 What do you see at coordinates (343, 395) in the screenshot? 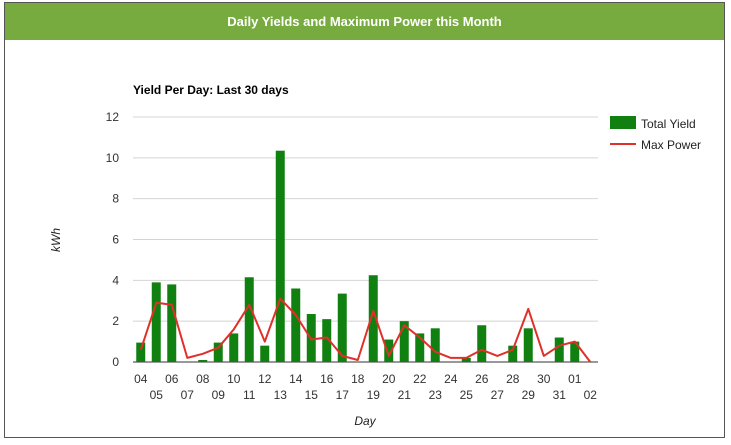
I see `x-tick-label: 17` at bounding box center [343, 395].